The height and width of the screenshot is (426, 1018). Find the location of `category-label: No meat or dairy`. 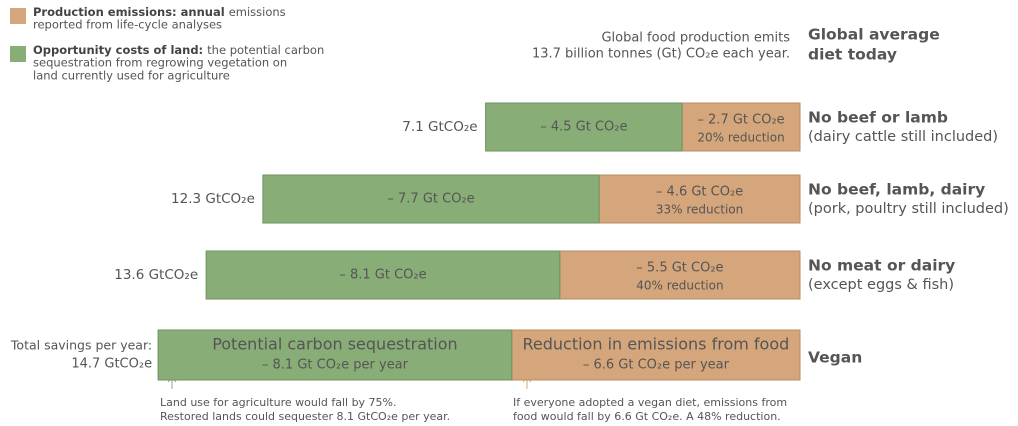

category-label: No meat or dairy is located at coordinates (881, 266).